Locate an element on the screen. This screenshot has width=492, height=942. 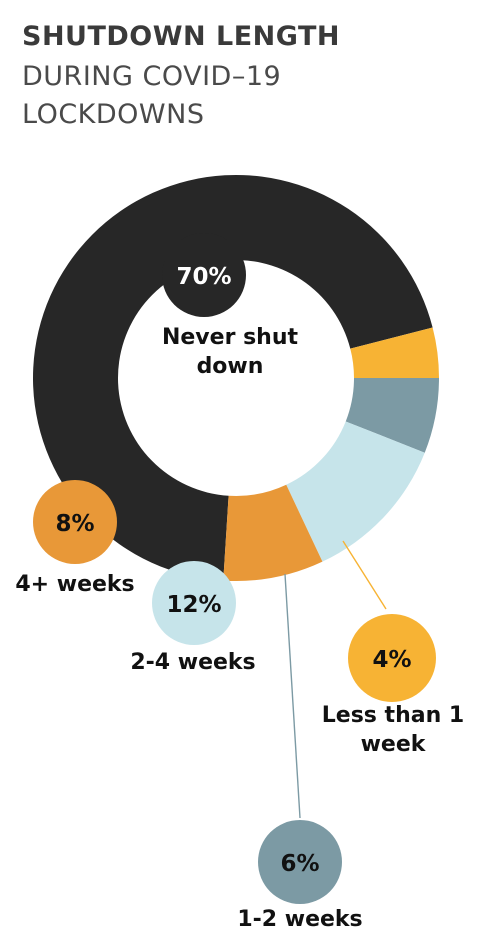
slice-1-2-weeks is located at coordinates (392, 415).